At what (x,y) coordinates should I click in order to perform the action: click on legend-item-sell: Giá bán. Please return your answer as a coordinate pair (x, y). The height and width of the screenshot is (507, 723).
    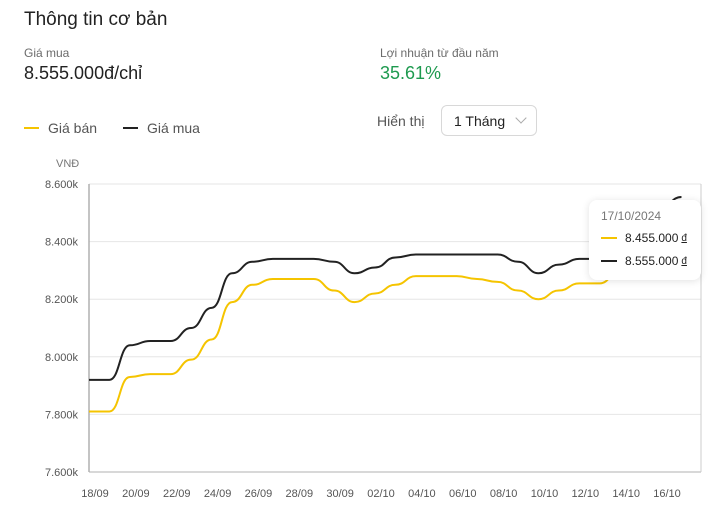
    Looking at the image, I should click on (60, 128).